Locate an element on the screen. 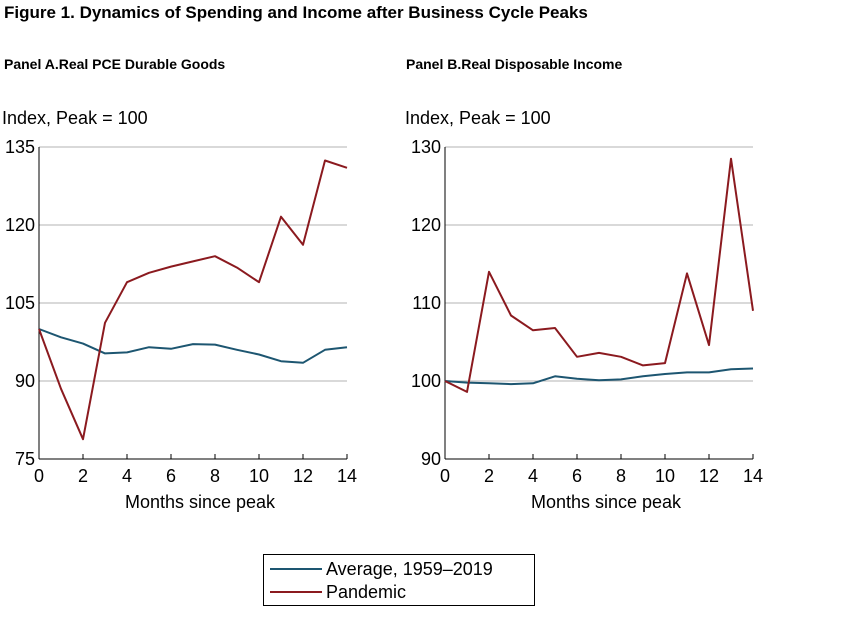 The width and height of the screenshot is (850, 625). legend-swatch-average is located at coordinates (296, 569).